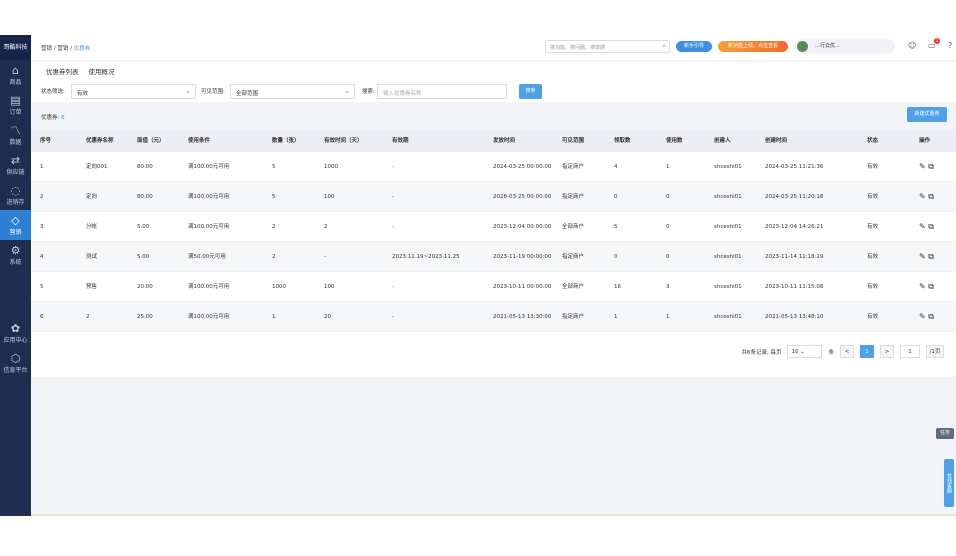  Describe the element at coordinates (92, 227) in the screenshot. I see `table-cell: 分帐` at that location.